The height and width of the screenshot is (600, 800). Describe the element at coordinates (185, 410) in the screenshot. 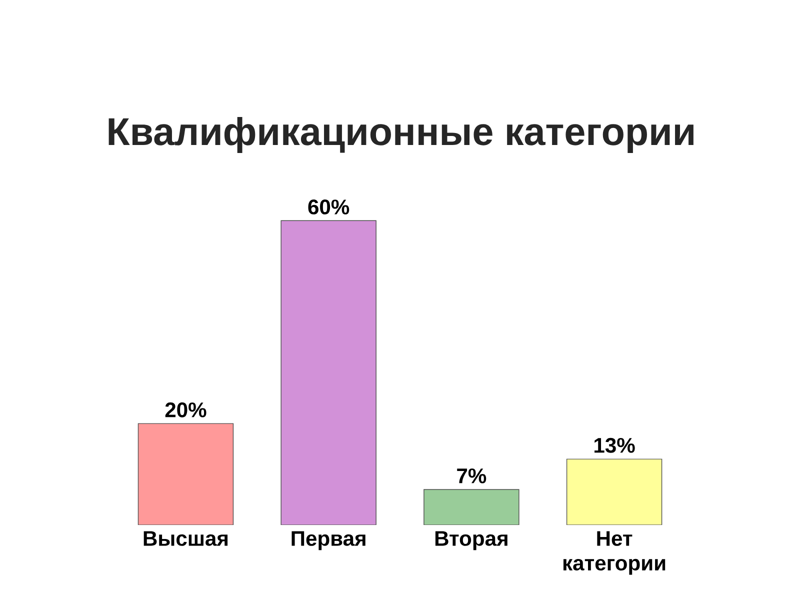

I see `data-label: 20%` at that location.